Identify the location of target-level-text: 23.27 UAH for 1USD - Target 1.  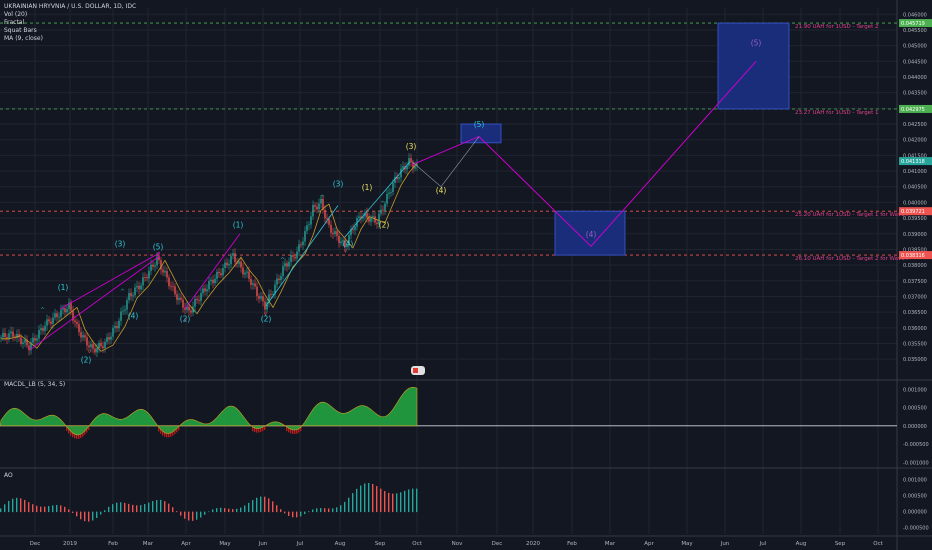
(836, 113).